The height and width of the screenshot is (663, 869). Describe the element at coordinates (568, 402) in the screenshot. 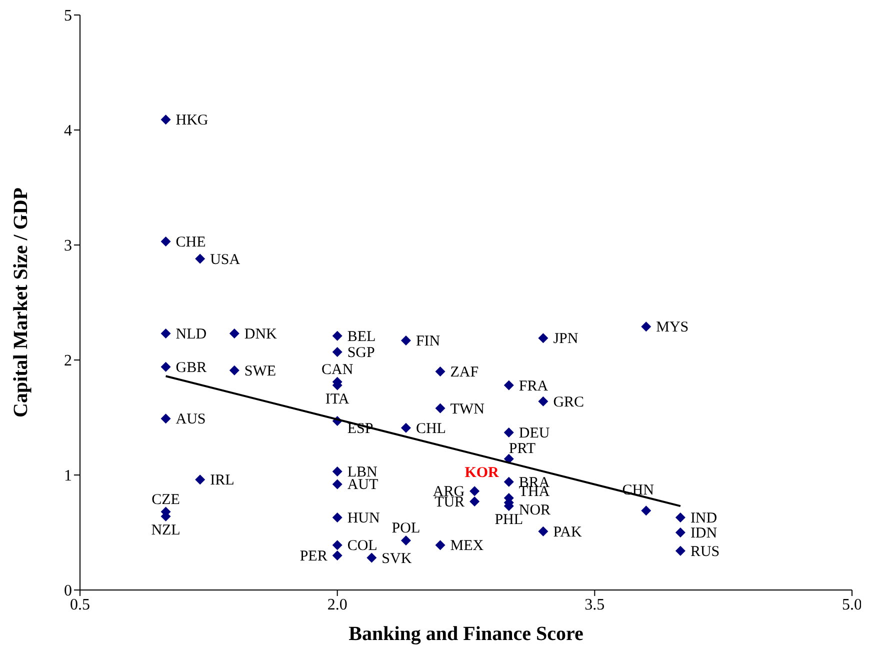

I see `annotation: GRC` at that location.